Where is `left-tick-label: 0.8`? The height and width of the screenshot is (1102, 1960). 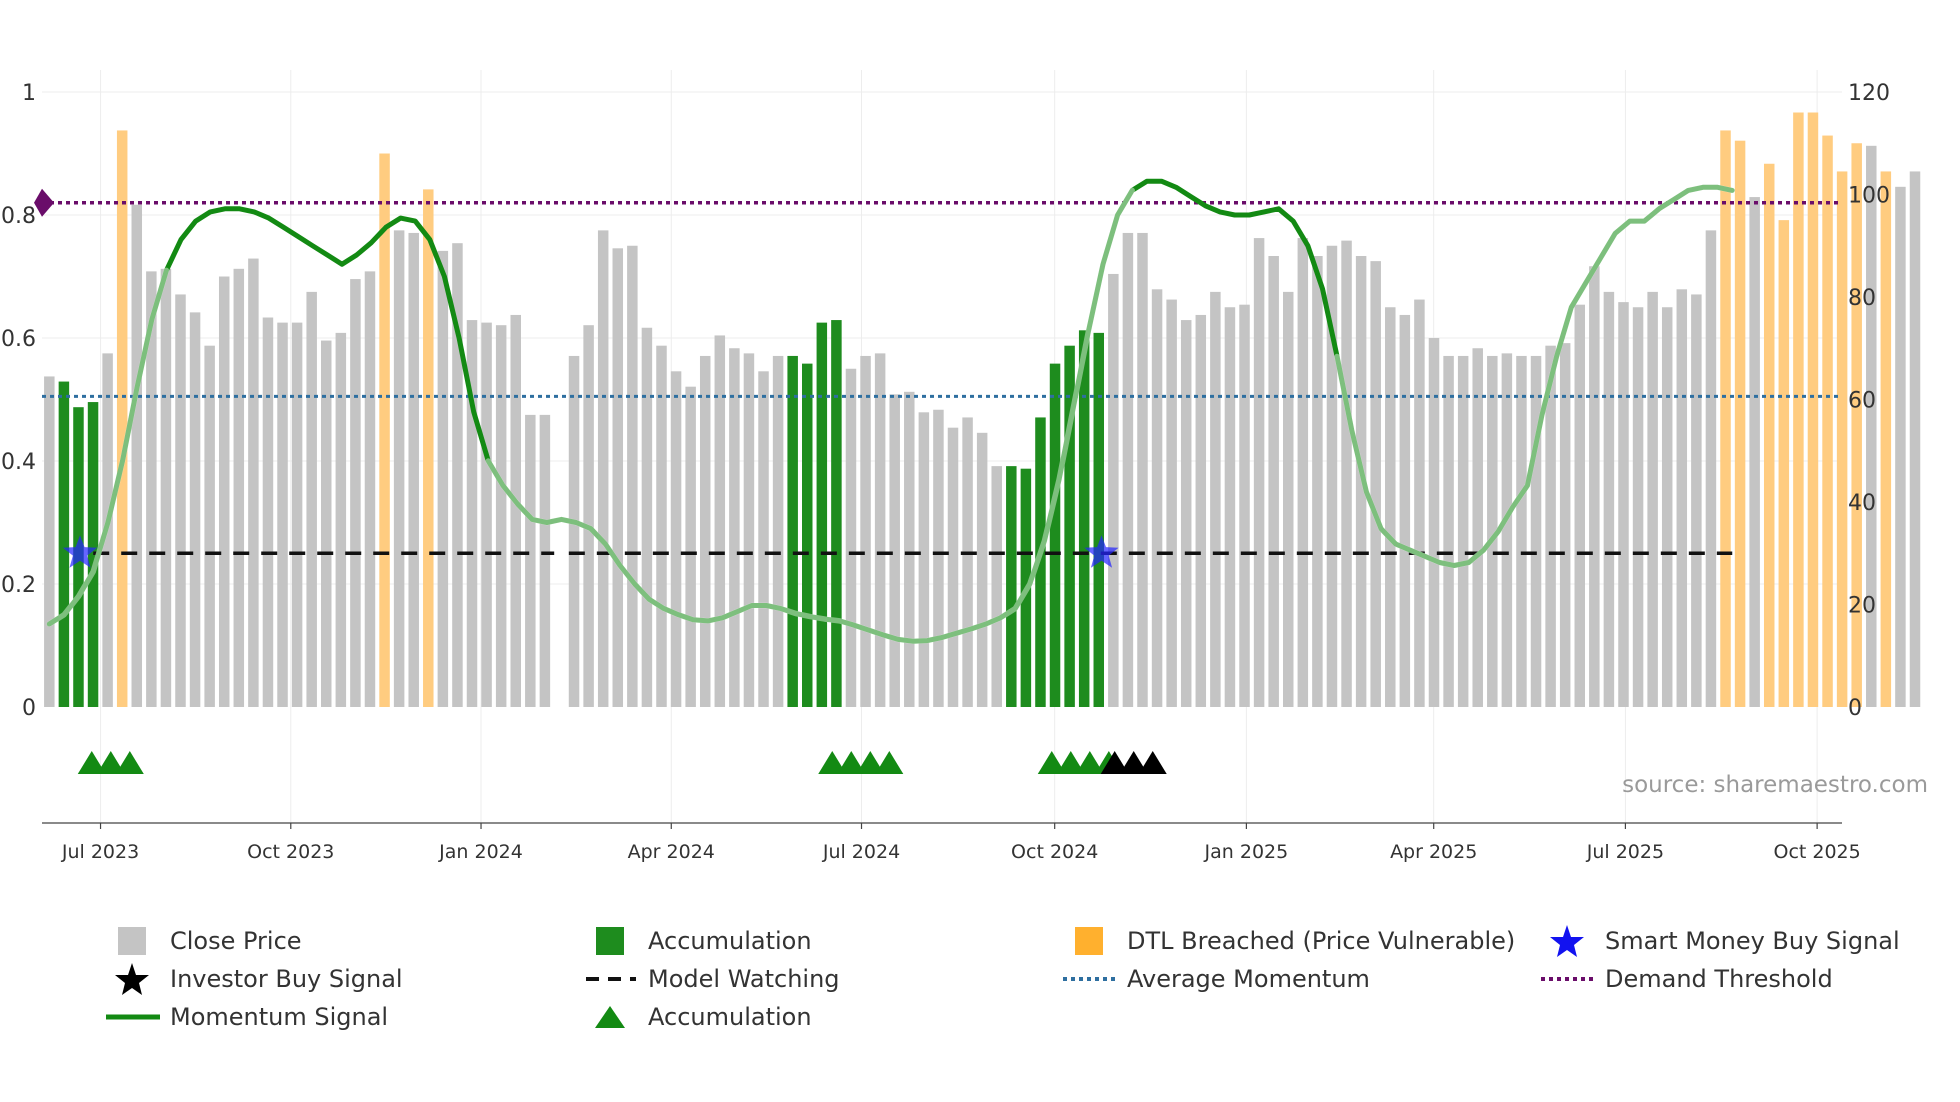
left-tick-label: 0.8 is located at coordinates (18, 216).